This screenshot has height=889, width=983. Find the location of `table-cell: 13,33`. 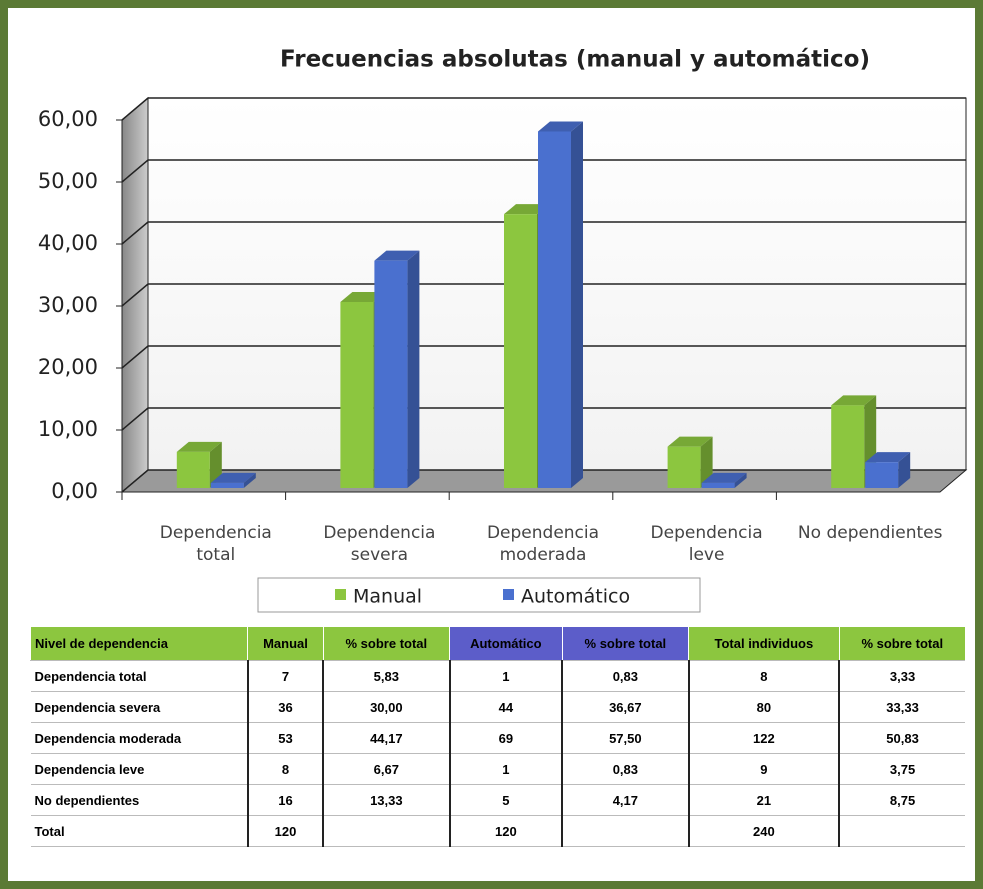

table-cell: 13,33 is located at coordinates (386, 800).